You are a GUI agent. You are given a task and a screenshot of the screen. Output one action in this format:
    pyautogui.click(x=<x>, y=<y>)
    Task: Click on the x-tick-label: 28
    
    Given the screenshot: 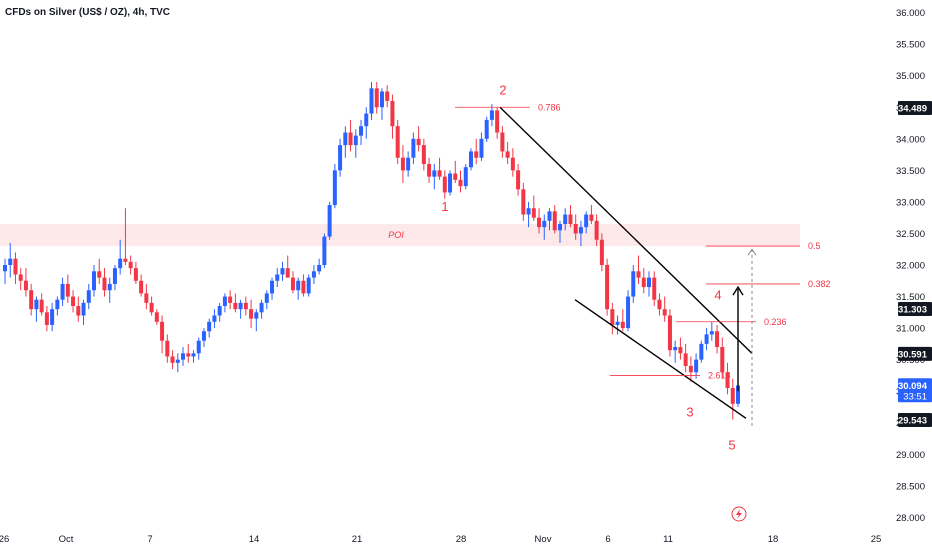 What is the action you would take?
    pyautogui.click(x=461, y=539)
    